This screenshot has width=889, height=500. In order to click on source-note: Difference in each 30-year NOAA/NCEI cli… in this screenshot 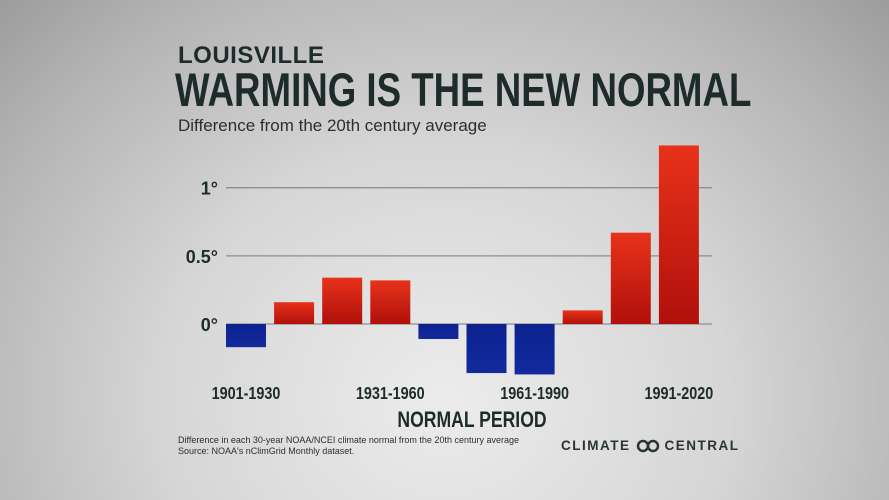, I will do `click(348, 446)`.